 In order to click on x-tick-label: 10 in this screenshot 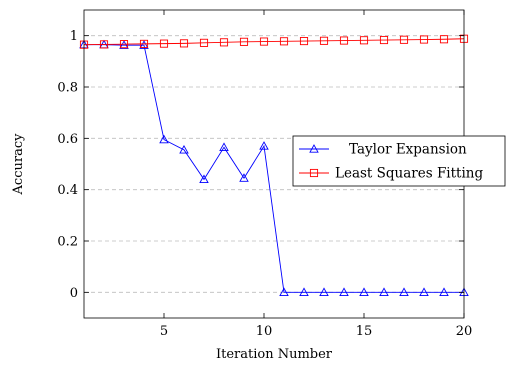, I will do `click(264, 331)`.